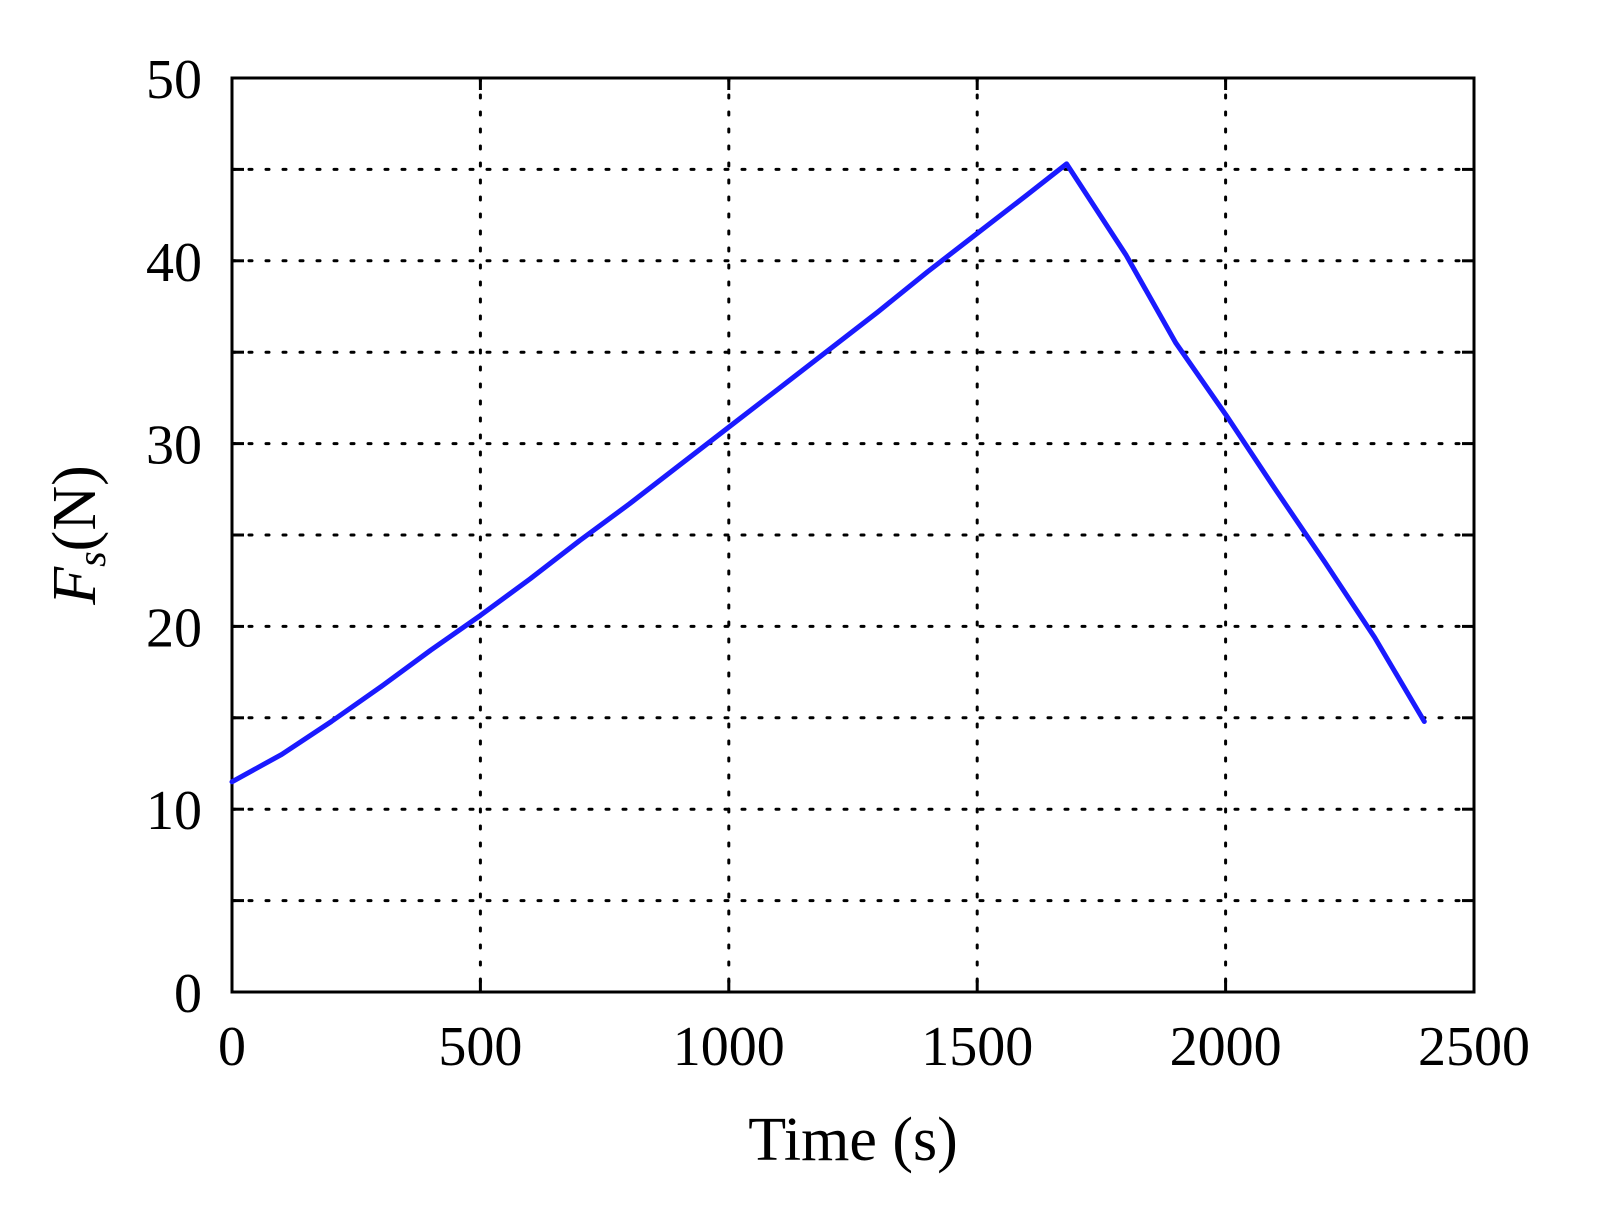  What do you see at coordinates (75, 586) in the screenshot?
I see `y-axis-label-main: F` at bounding box center [75, 586].